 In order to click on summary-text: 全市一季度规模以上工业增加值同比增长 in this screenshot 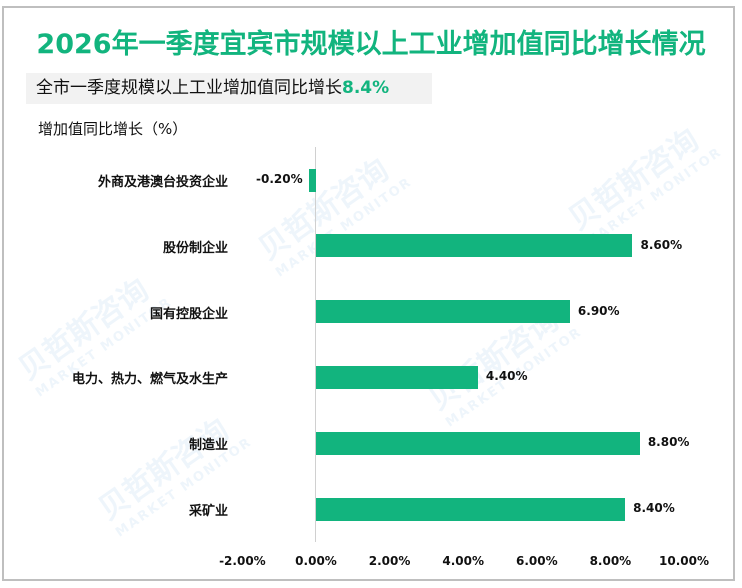, I will do `click(189, 88)`.